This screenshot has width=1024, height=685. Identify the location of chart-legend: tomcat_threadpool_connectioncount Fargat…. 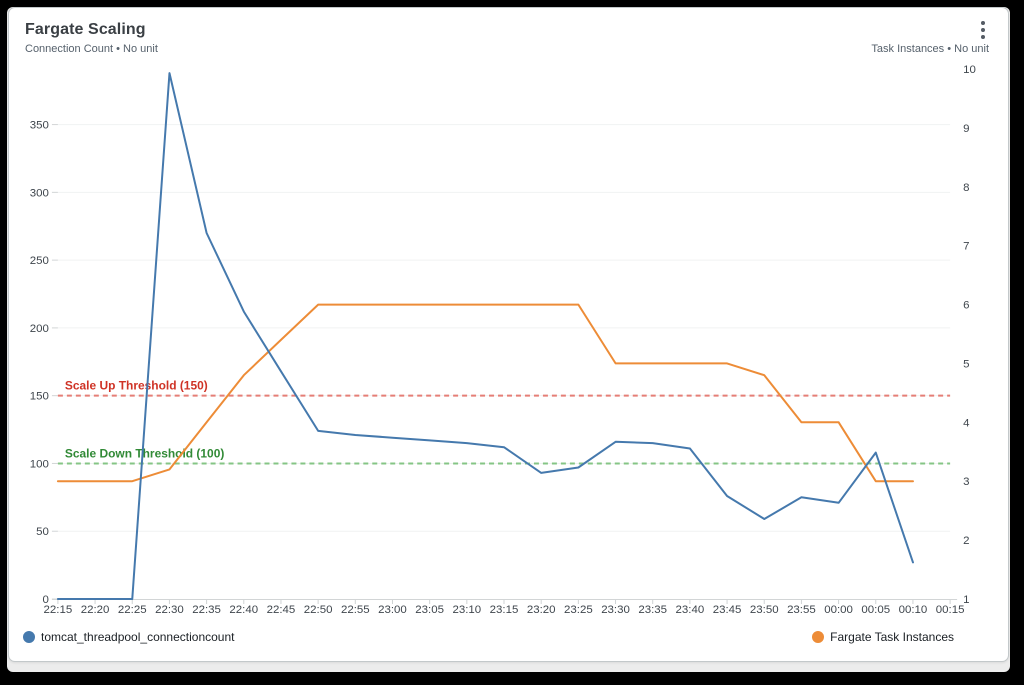
(508, 635).